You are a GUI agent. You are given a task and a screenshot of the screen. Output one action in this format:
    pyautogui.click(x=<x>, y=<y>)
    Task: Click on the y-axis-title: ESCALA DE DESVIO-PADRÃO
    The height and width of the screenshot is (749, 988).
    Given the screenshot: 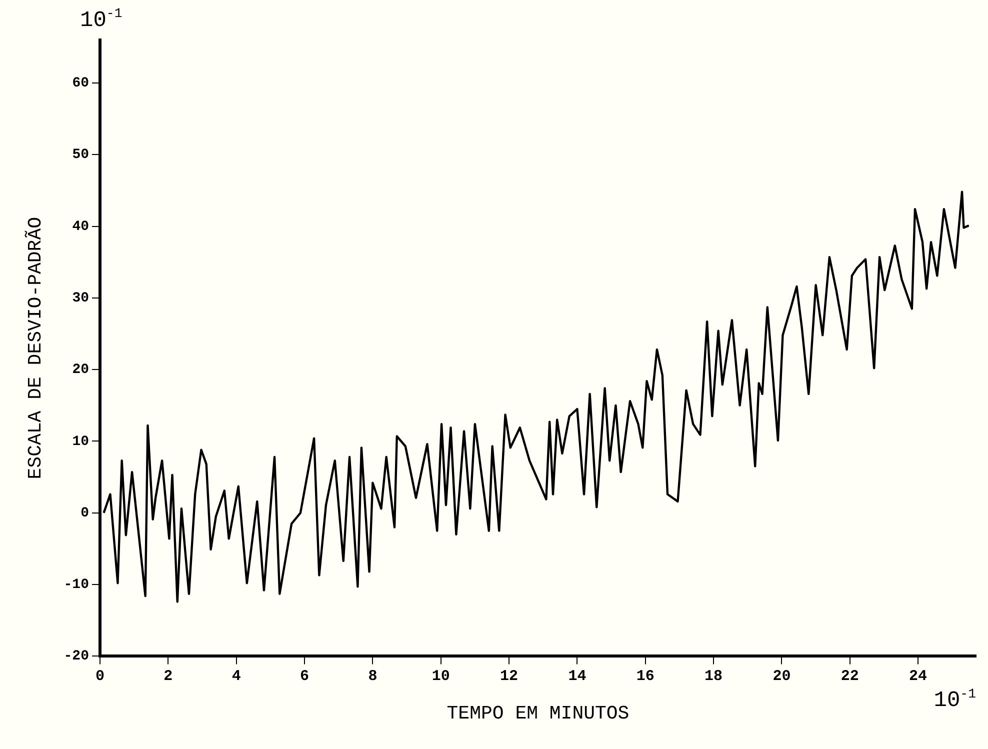 What is the action you would take?
    pyautogui.click(x=35, y=348)
    